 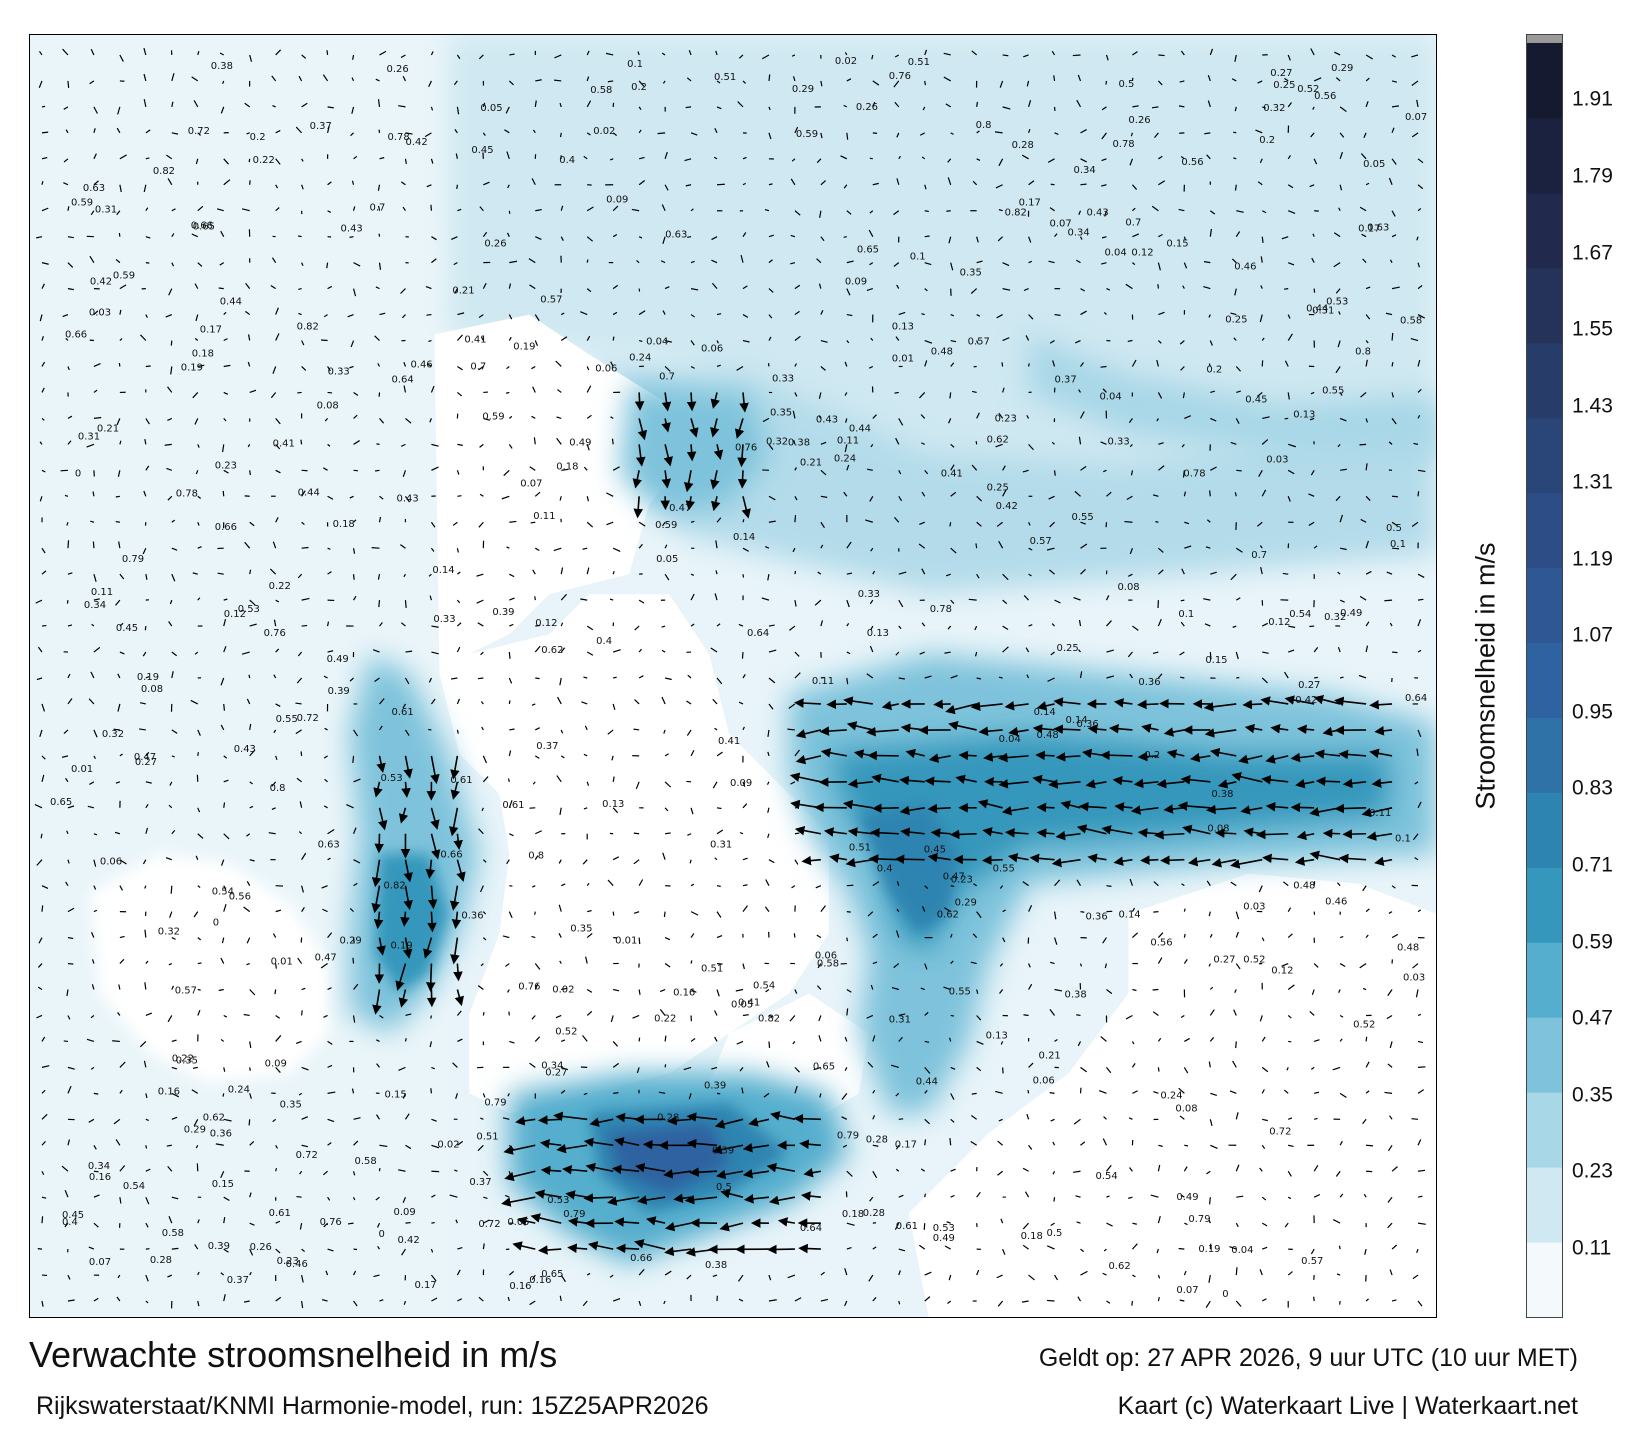 I want to click on current-value-label: 0.2, so click(x=639, y=87).